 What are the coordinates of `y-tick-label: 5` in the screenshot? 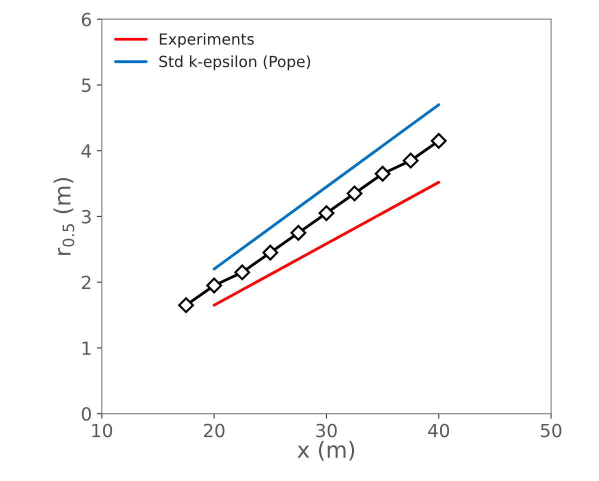 It's located at (86, 85).